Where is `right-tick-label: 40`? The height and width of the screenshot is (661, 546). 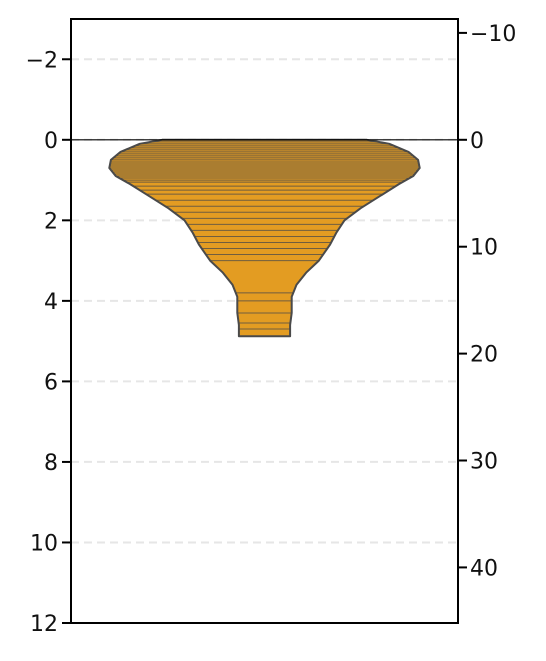
right-tick-label: 40 is located at coordinates (484, 568).